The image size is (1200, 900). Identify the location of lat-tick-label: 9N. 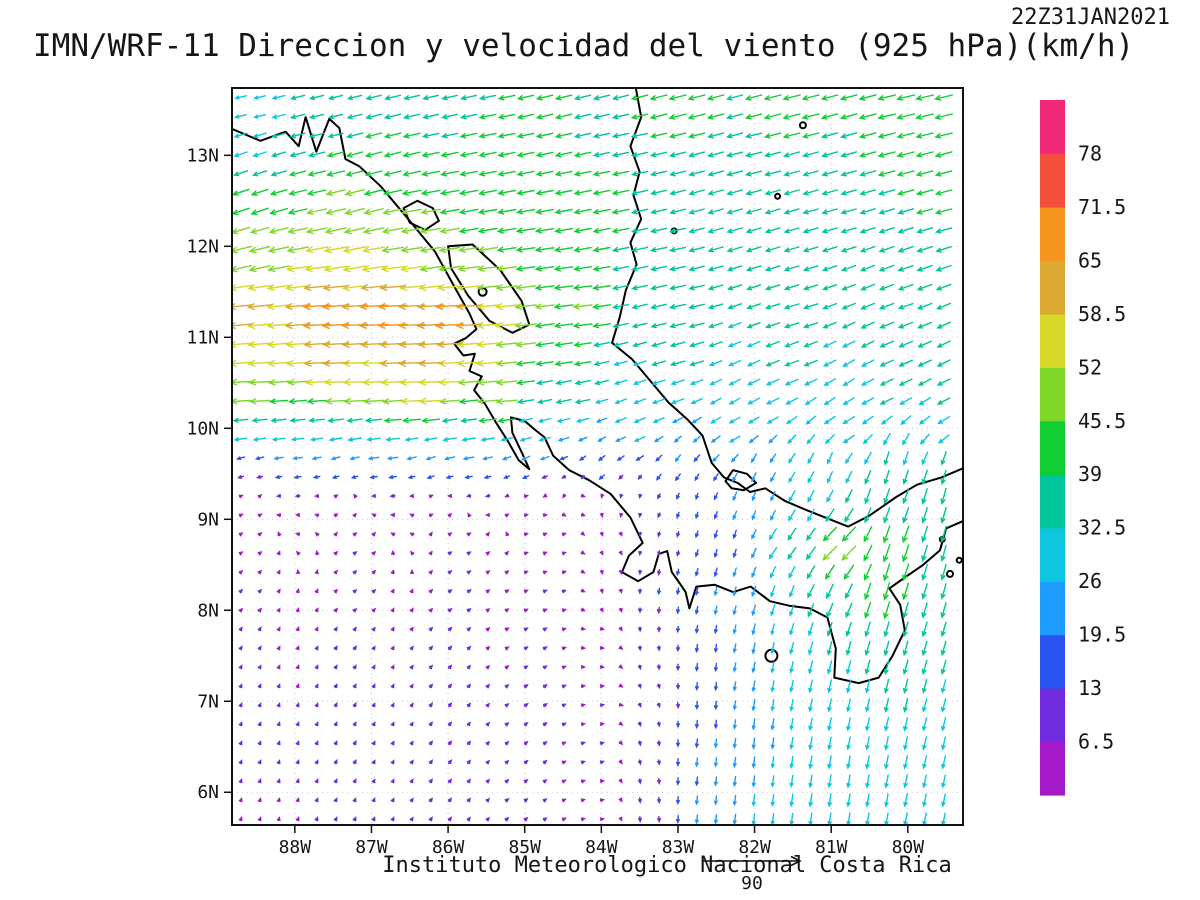
(208, 519).